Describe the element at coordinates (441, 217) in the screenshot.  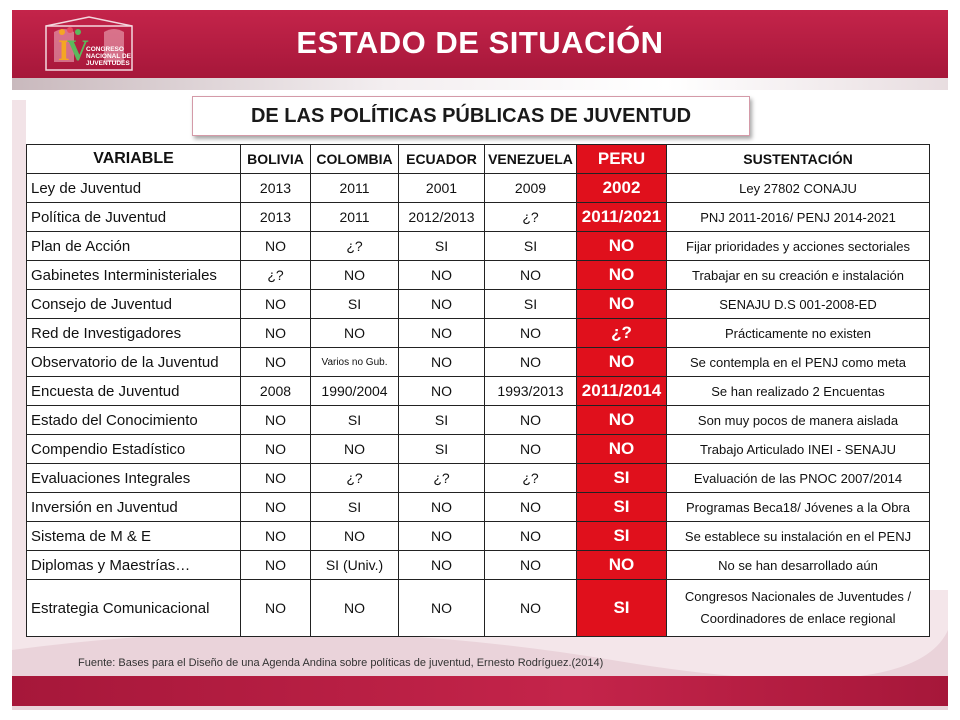
I see `cell-ecuador: 2012/2013` at that location.